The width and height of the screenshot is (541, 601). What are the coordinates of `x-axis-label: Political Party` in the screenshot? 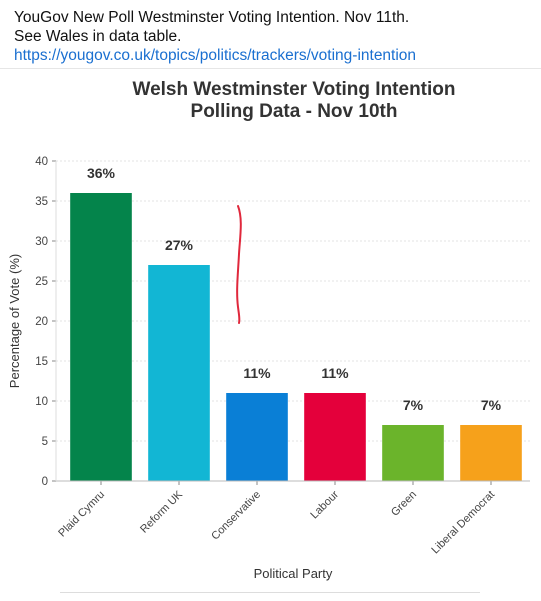 It's located at (293, 573).